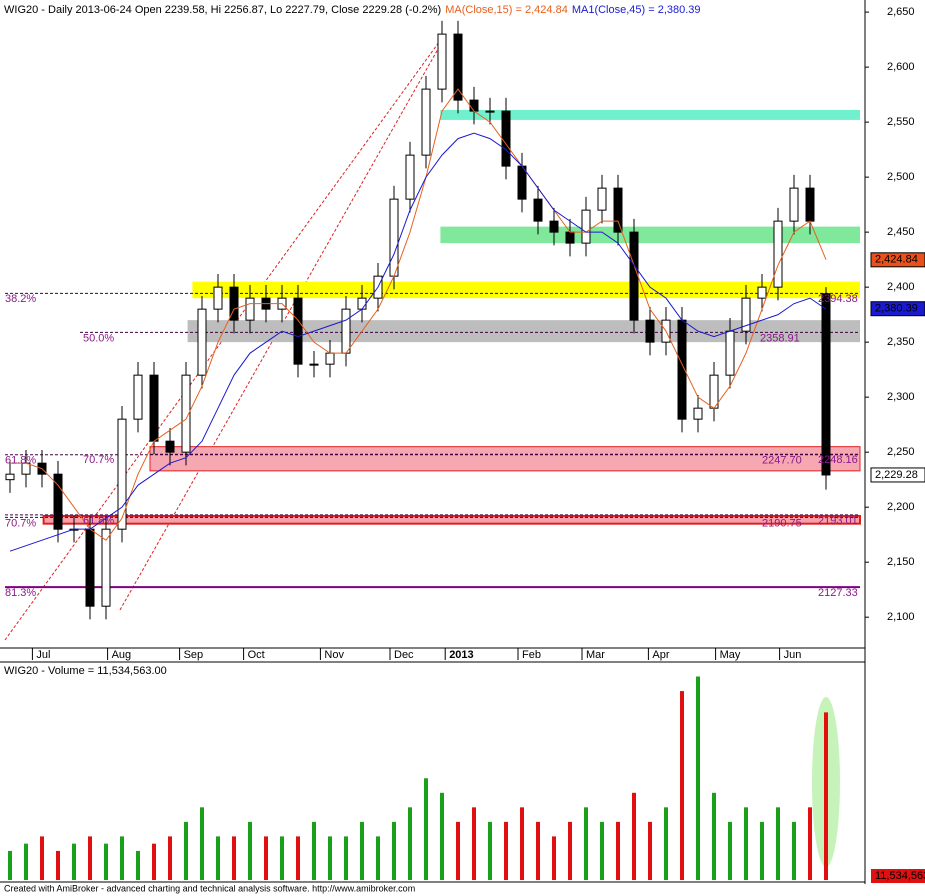 The width and height of the screenshot is (925, 896). Describe the element at coordinates (838, 460) in the screenshot. I see `level-value: 2248.16` at that location.